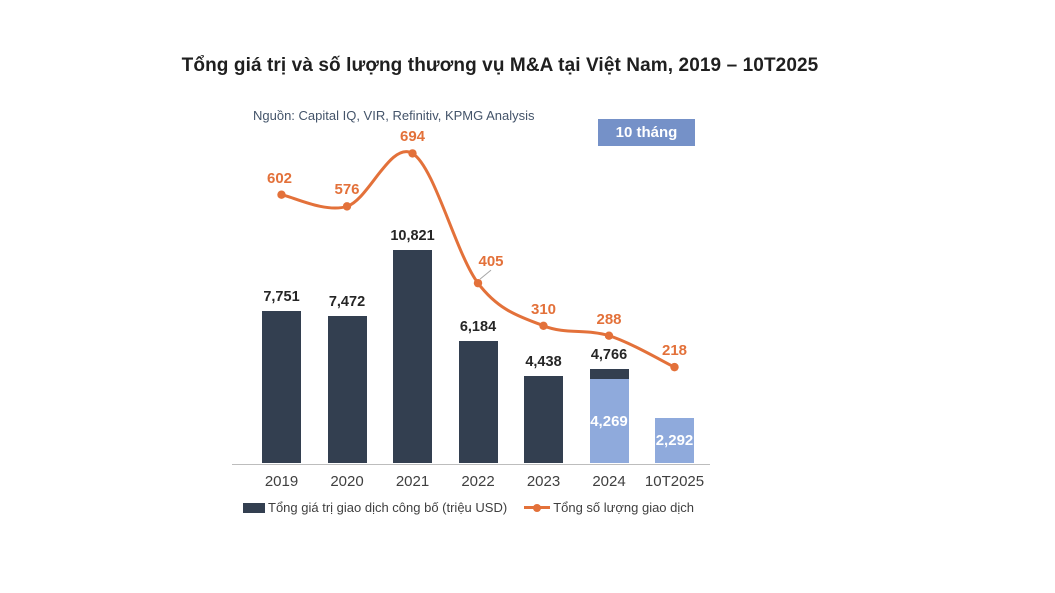 Image resolution: width=1055 pixels, height=593 pixels. I want to click on x-axis-label-10T2025: 10T2025, so click(674, 481).